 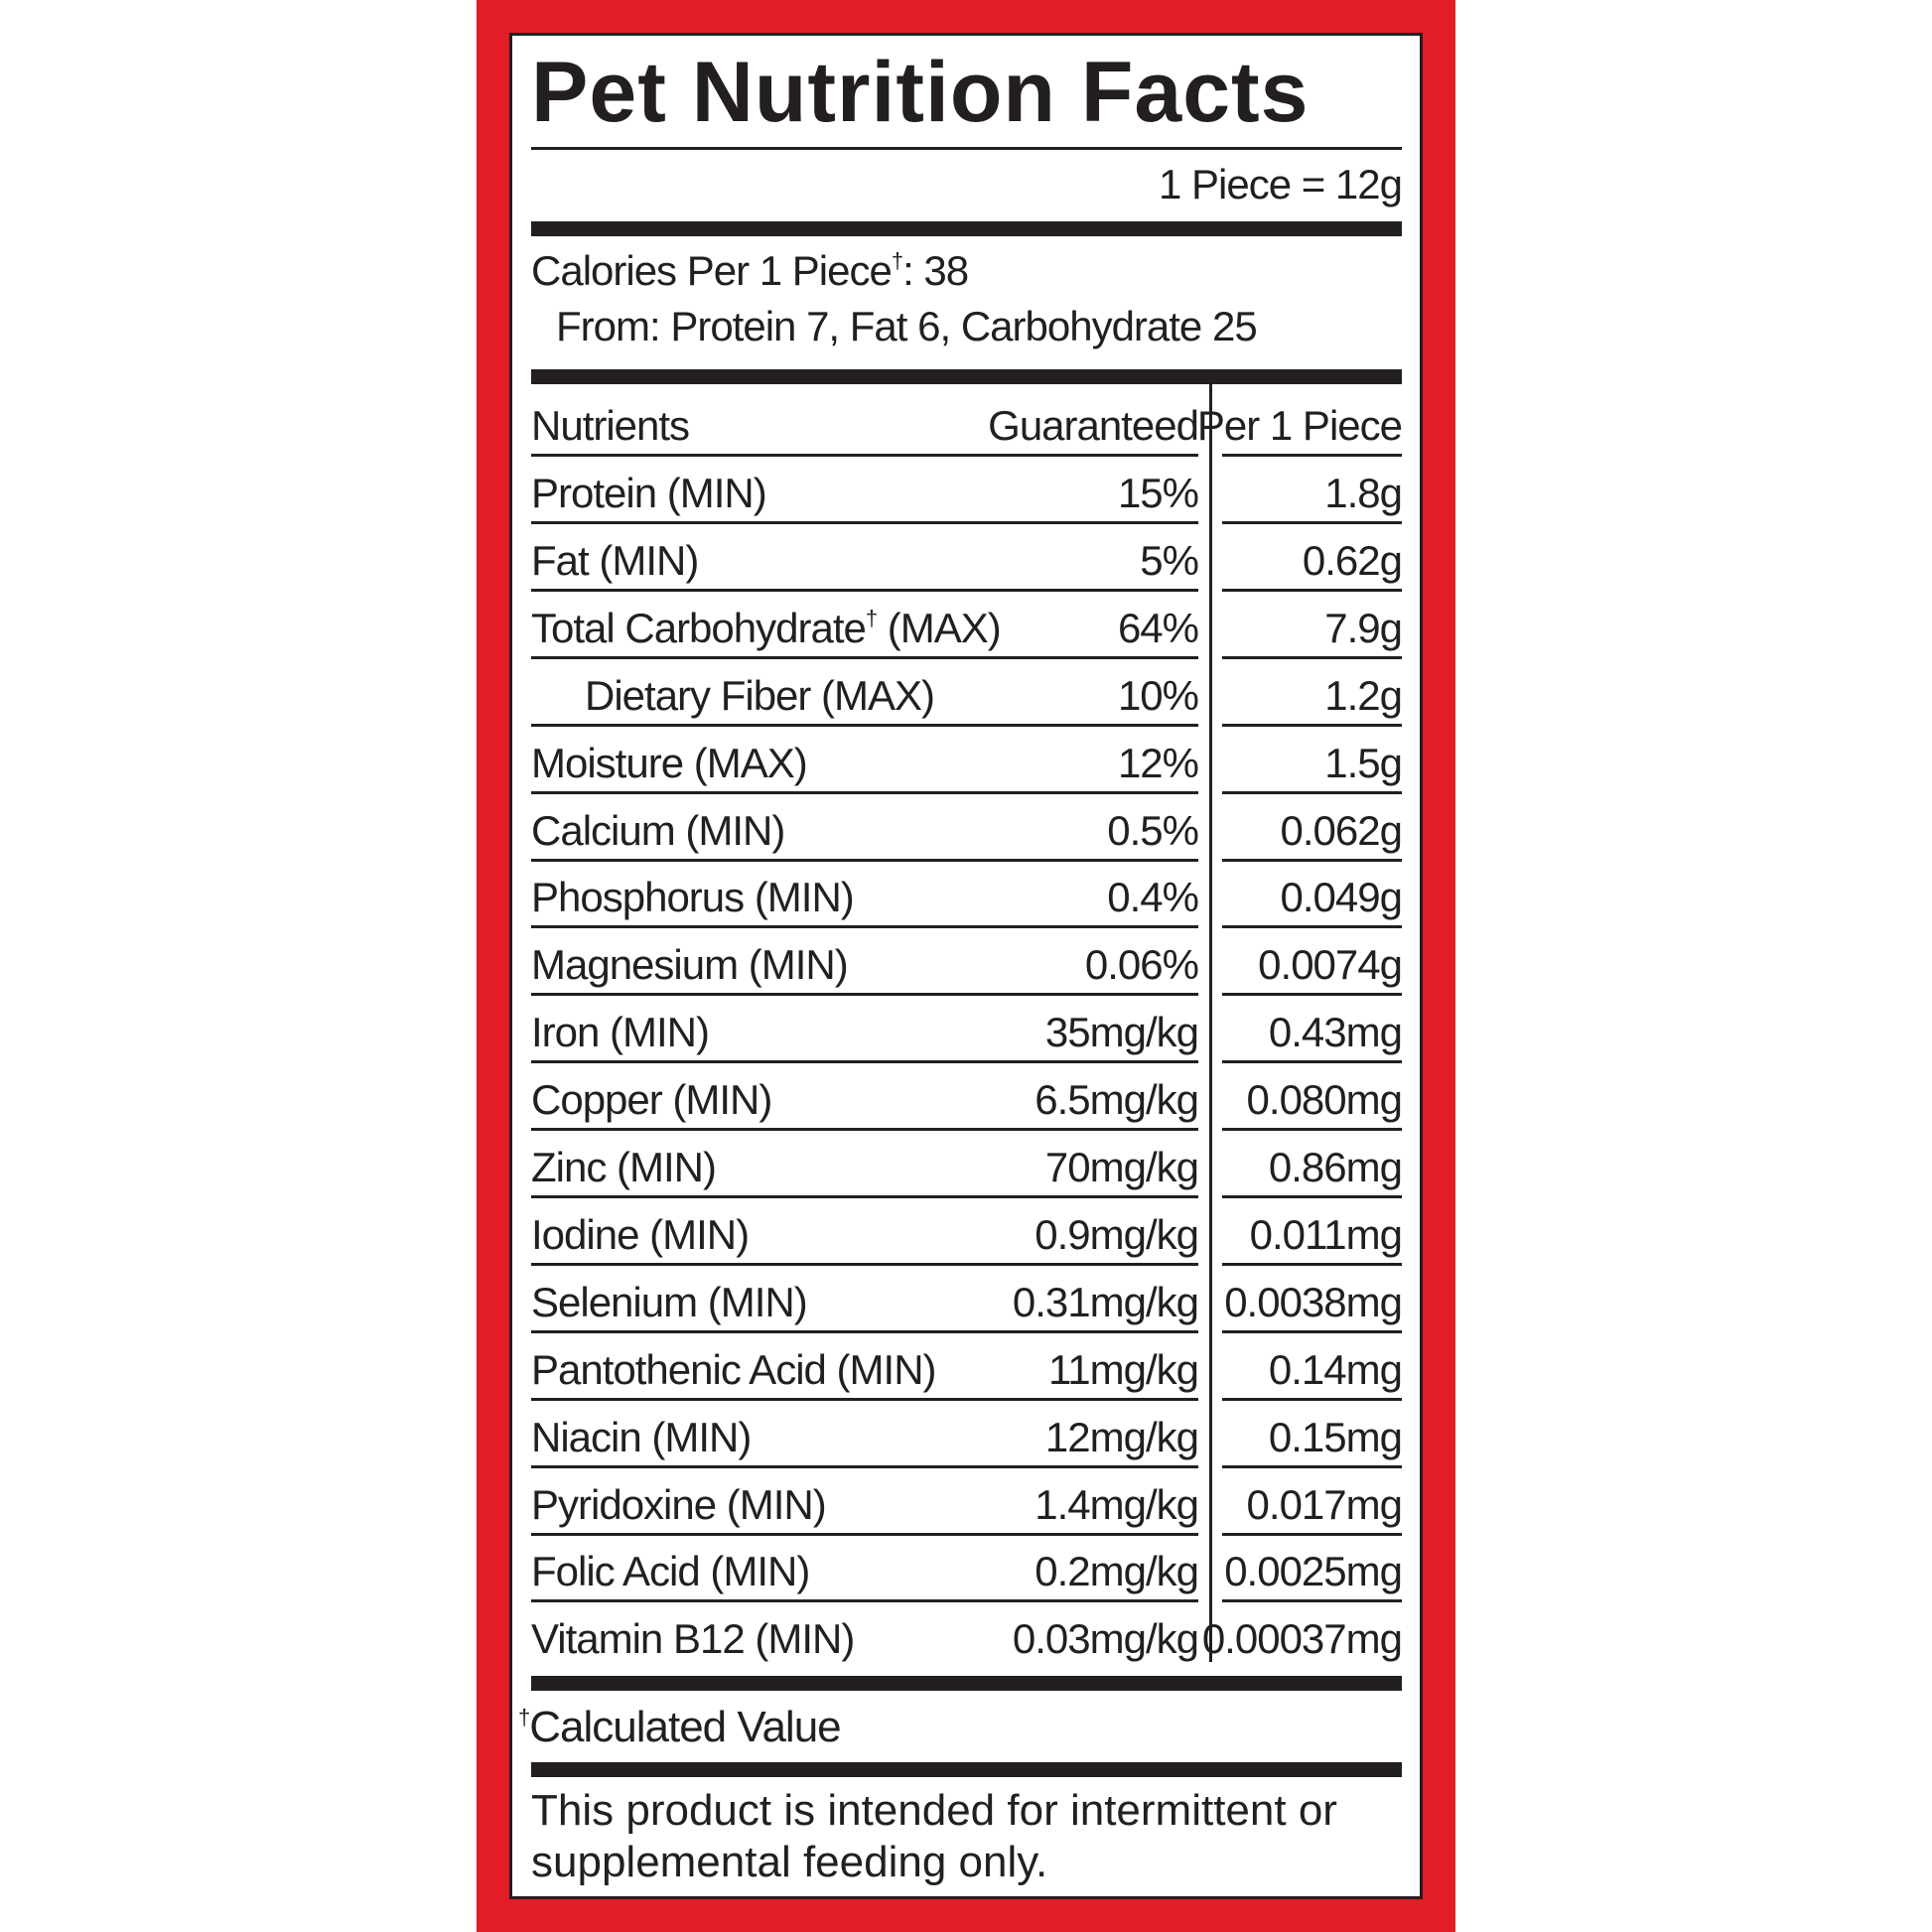 What do you see at coordinates (967, 760) in the screenshot?
I see `table-row: Moisture (MAX) 12% 1.5g` at bounding box center [967, 760].